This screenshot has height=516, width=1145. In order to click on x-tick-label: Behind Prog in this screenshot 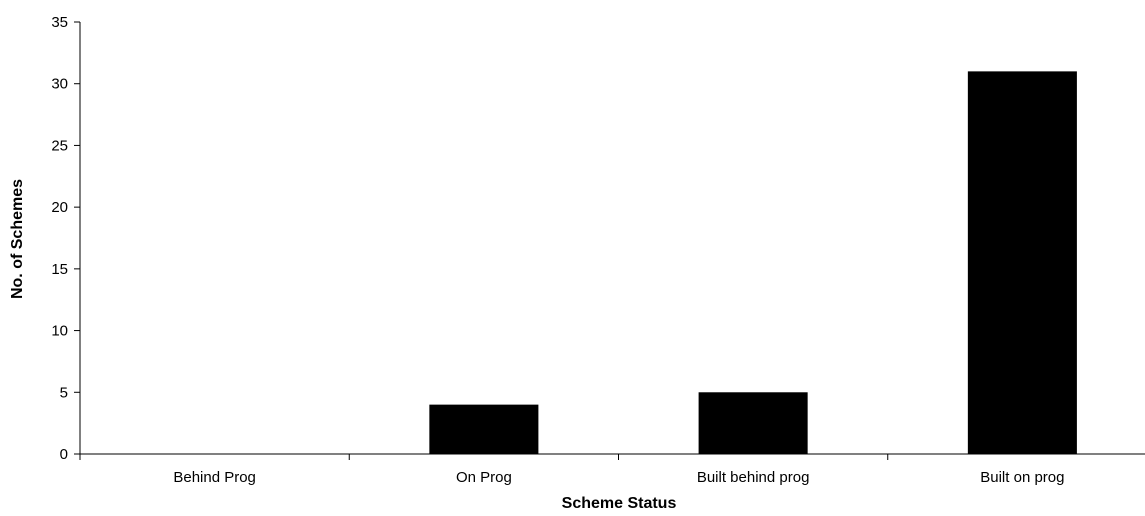, I will do `click(214, 477)`.